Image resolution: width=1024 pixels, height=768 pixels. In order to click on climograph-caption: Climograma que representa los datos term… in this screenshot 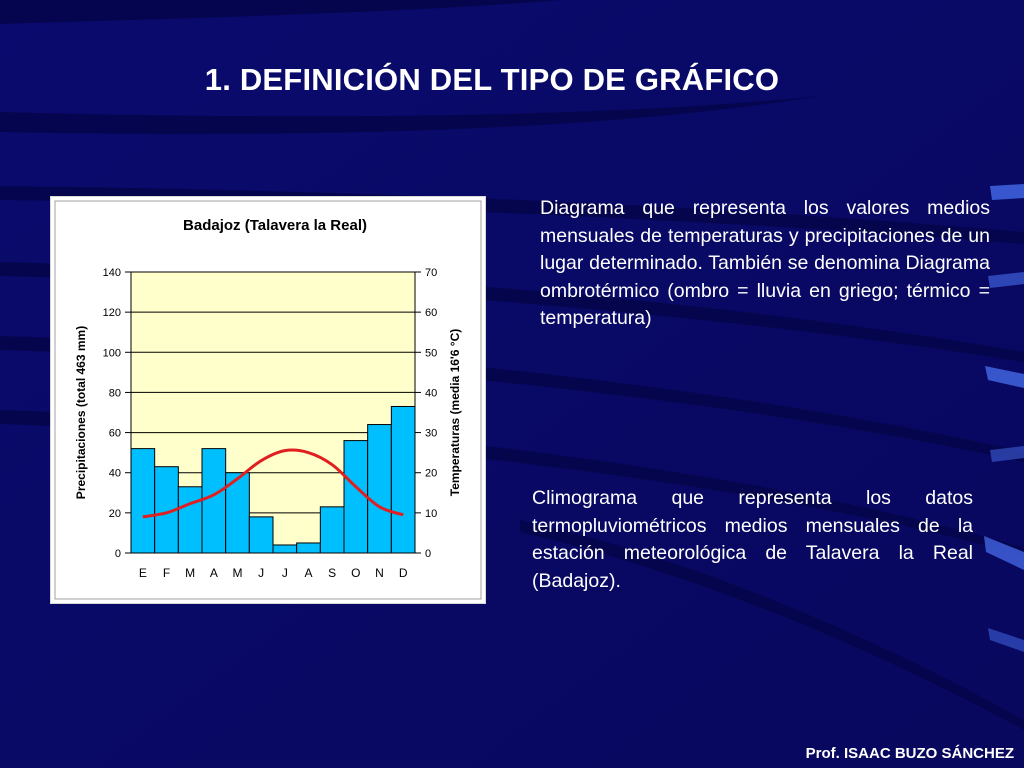, I will do `click(752, 539)`.